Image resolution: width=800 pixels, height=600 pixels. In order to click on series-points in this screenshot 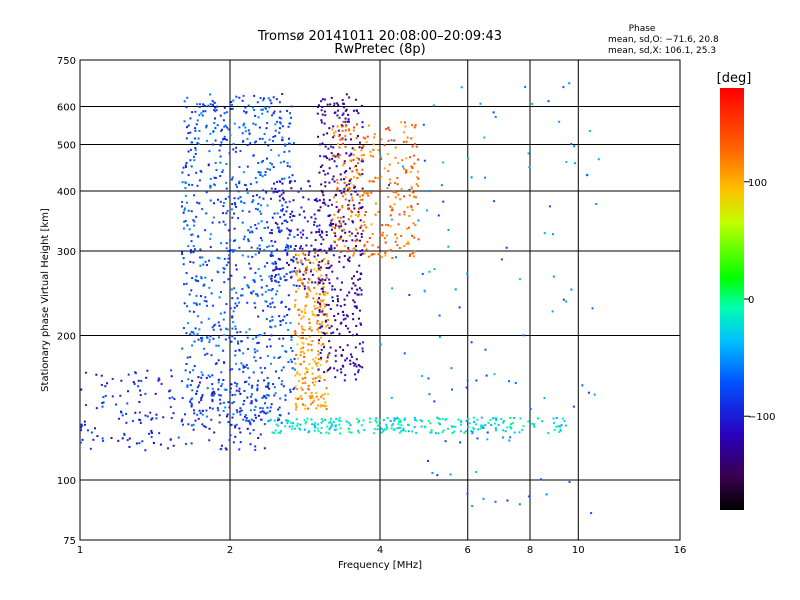, I will do `click(418, 425)`.